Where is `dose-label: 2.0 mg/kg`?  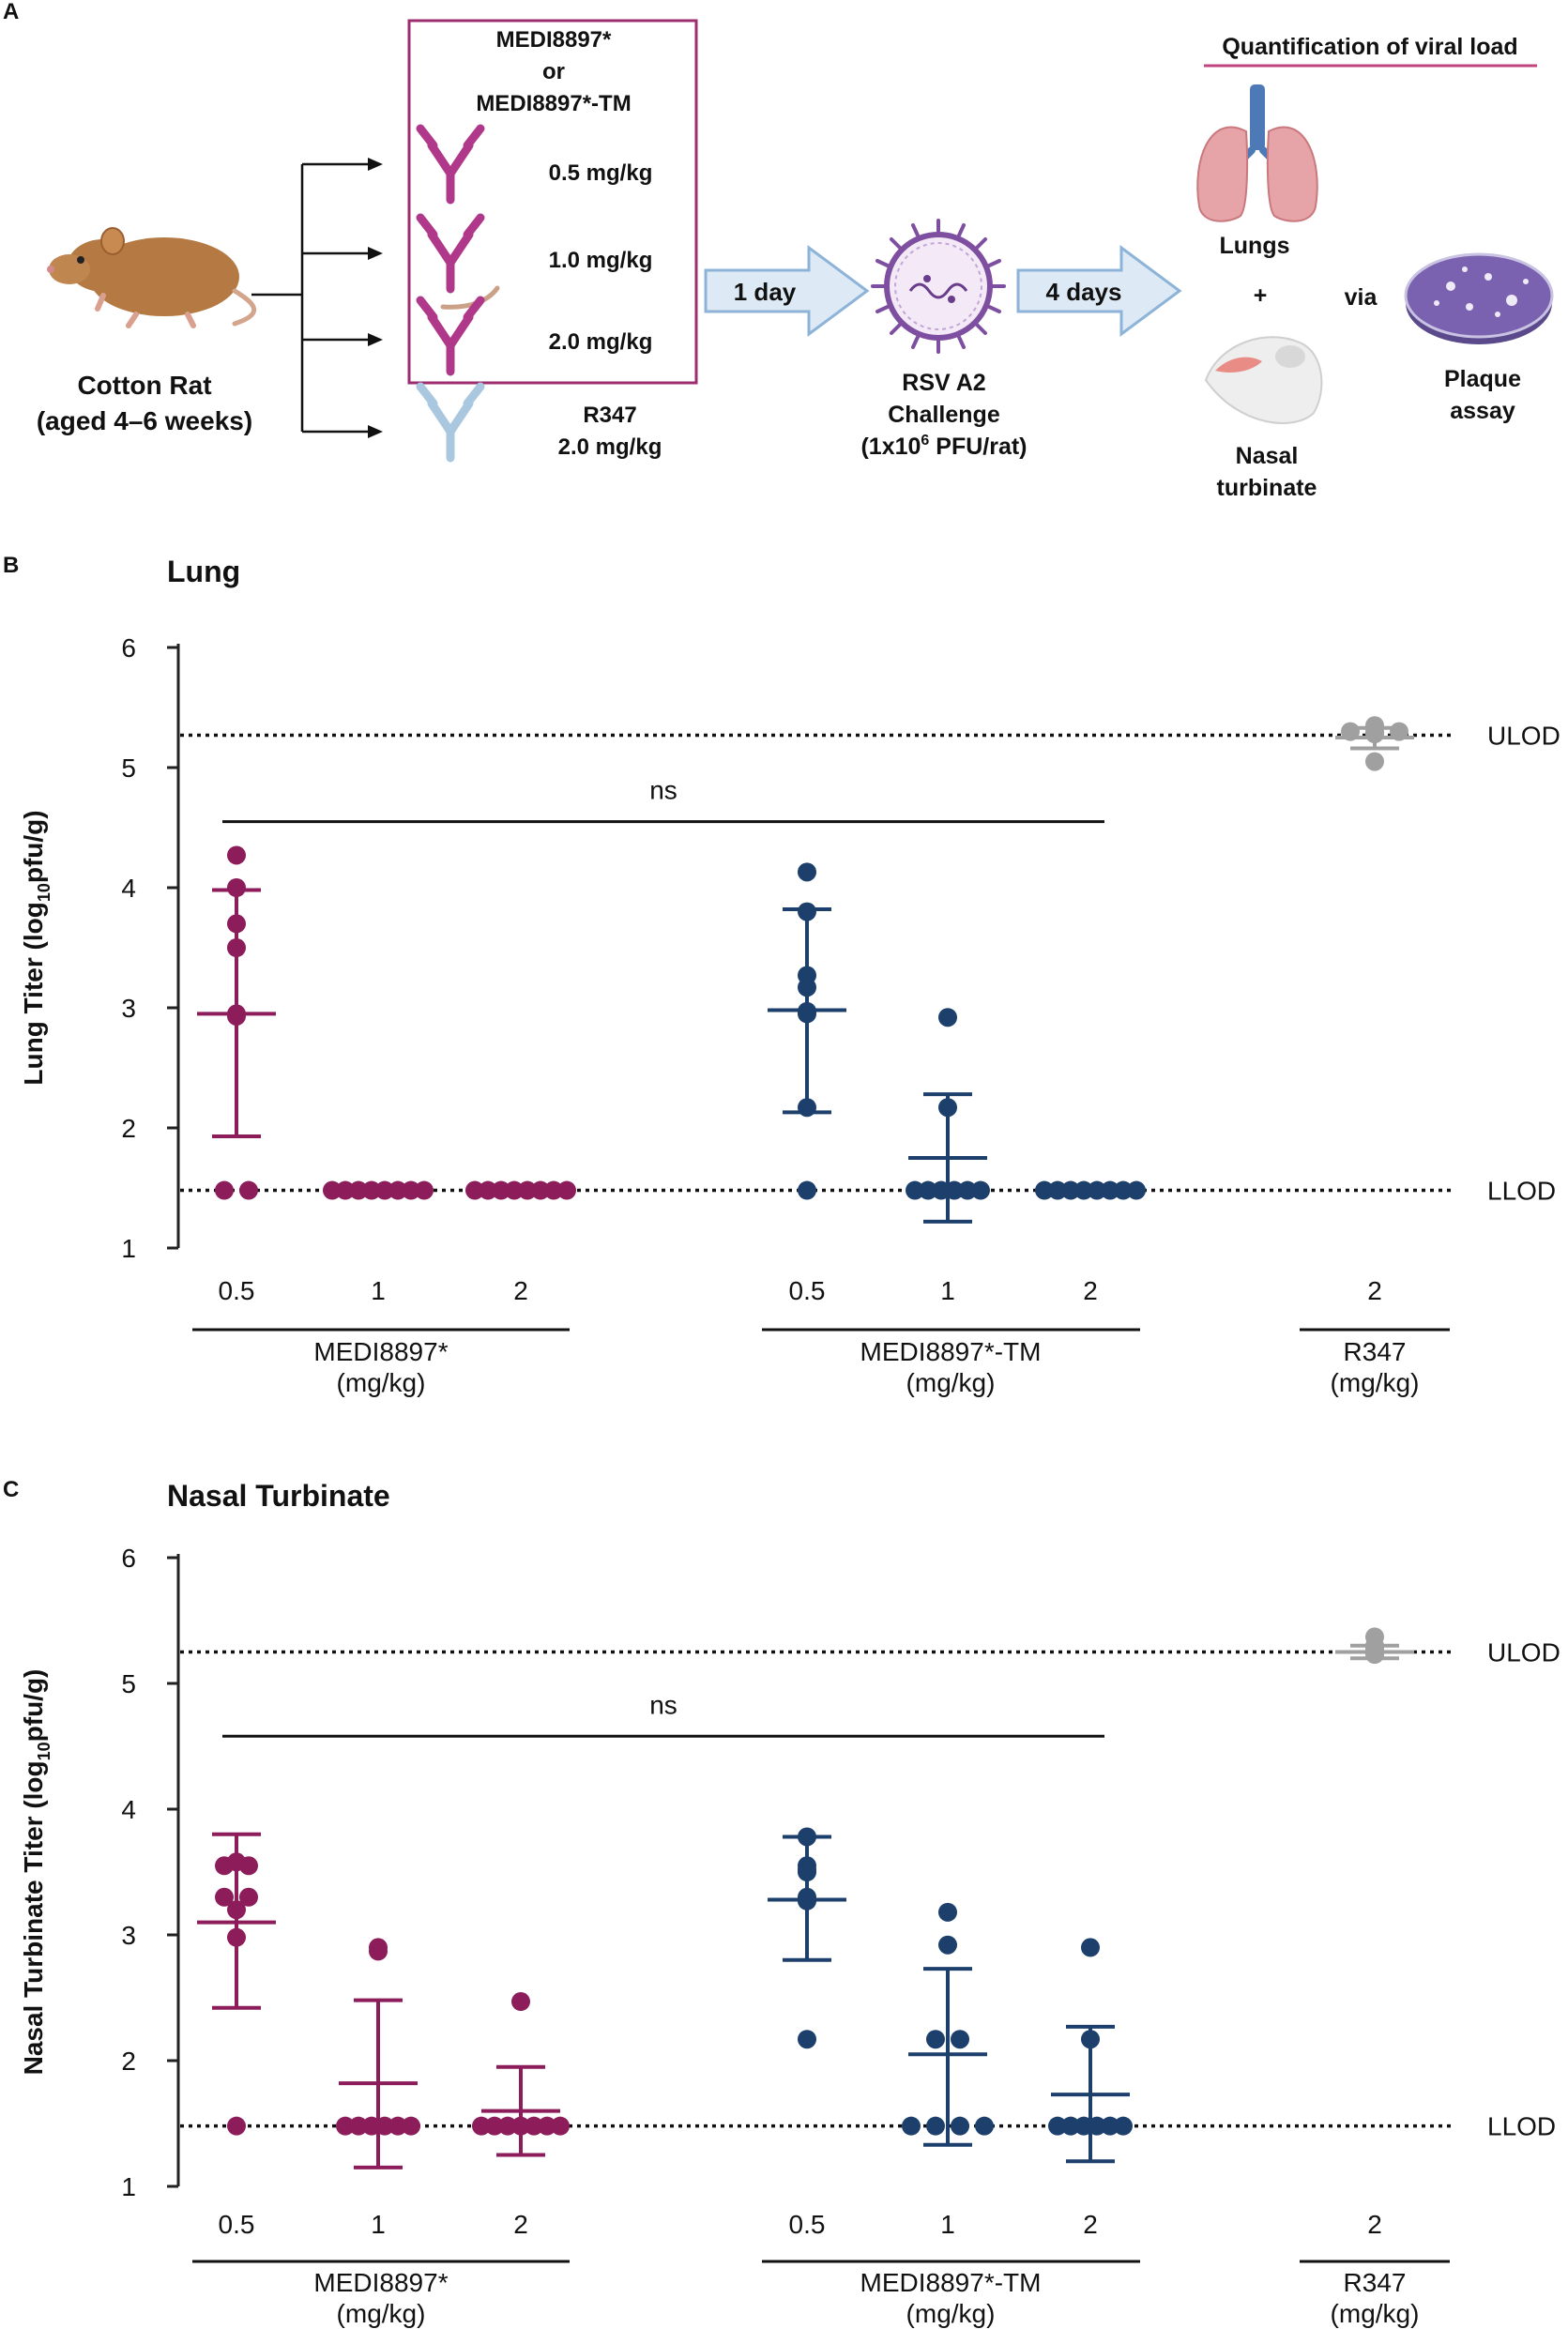 dose-label: 2.0 mg/kg is located at coordinates (601, 342).